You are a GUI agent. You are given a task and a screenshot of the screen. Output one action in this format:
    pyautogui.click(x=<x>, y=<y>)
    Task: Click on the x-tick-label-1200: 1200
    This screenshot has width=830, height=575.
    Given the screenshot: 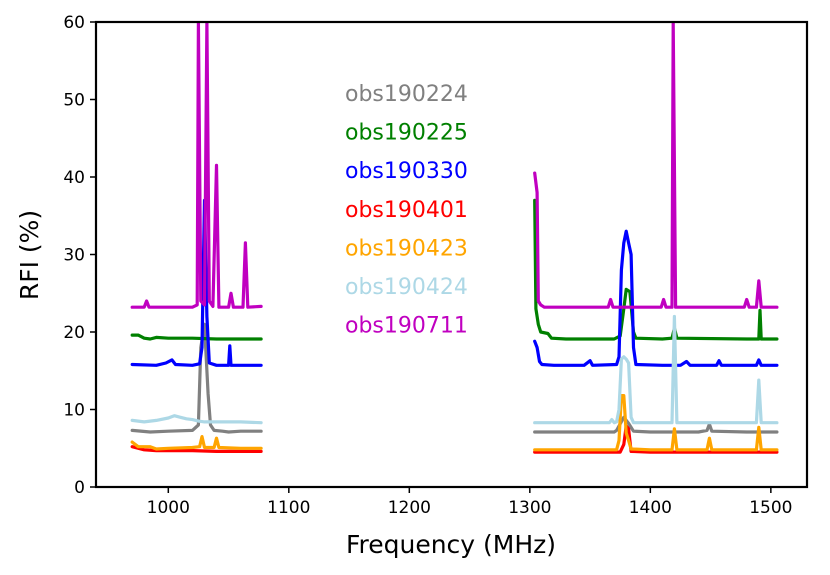 What is the action you would take?
    pyautogui.click(x=409, y=508)
    